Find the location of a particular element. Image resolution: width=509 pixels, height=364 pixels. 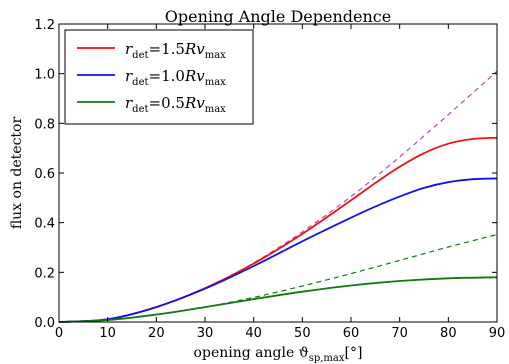

legend-entry-1: rdet=1.0Rvmax is located at coordinates (175, 77).